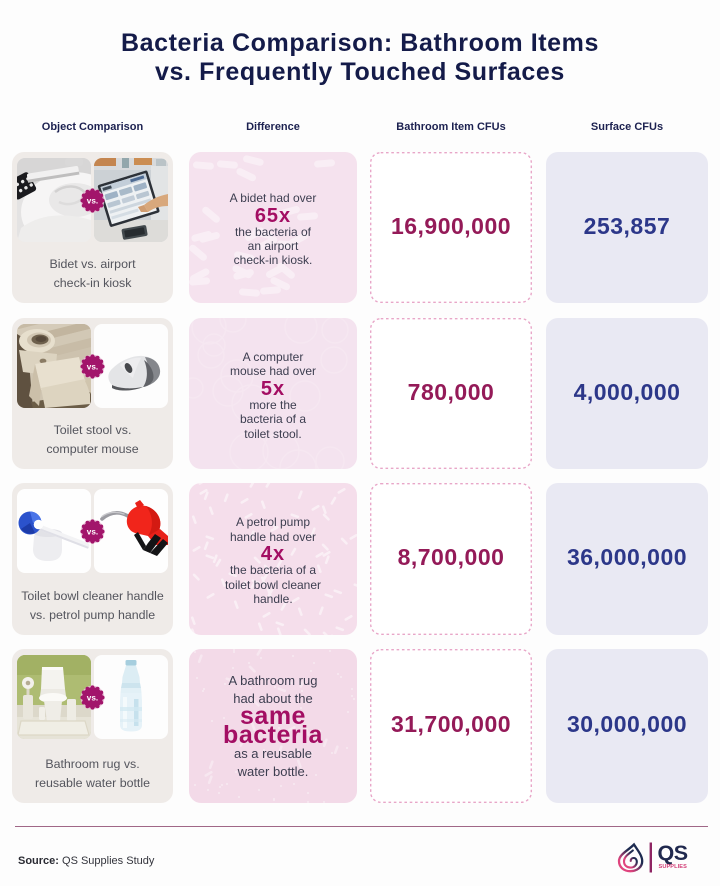 The height and width of the screenshot is (886, 720). Describe the element at coordinates (673, 853) in the screenshot. I see `svg-text: QS` at that location.